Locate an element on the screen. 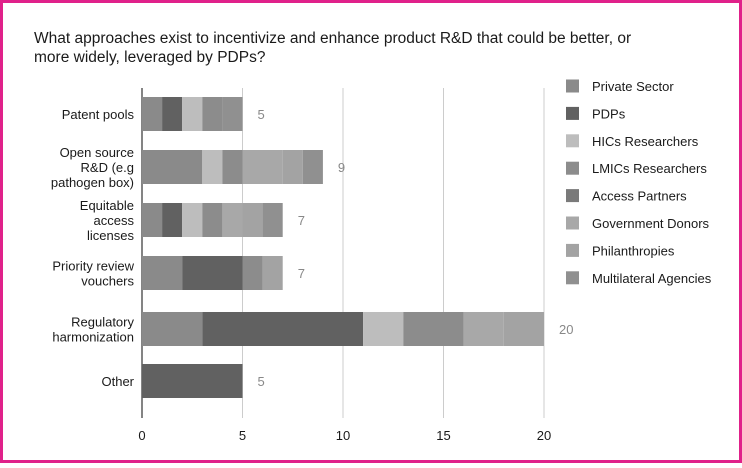 The width and height of the screenshot is (742, 468). x-tick-label: 5 is located at coordinates (242, 435).